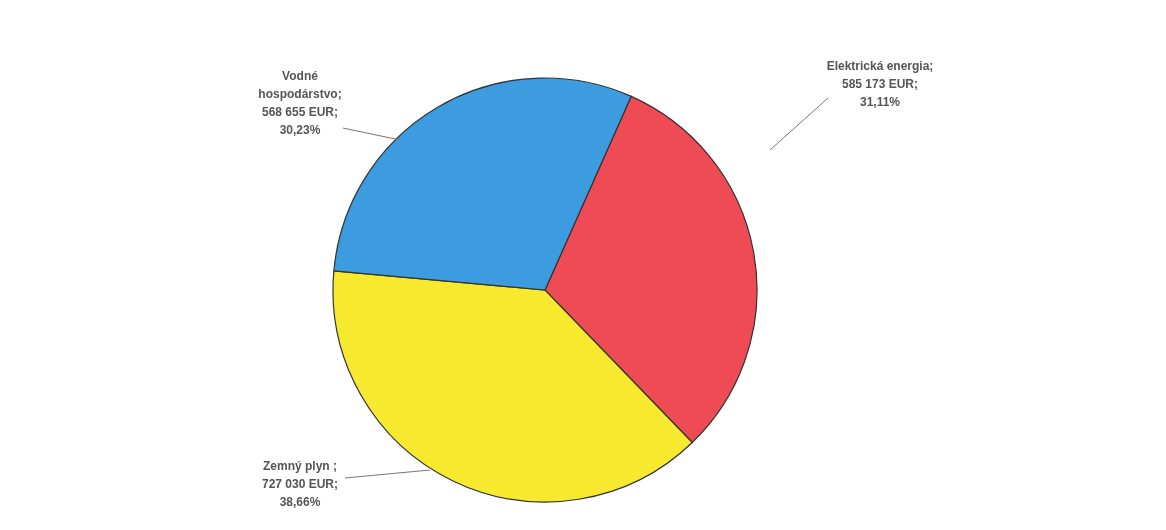 The image size is (1166, 530). I want to click on slice-label: Elektrická energia; 585 173 EUR; 31,11%, so click(880, 84).